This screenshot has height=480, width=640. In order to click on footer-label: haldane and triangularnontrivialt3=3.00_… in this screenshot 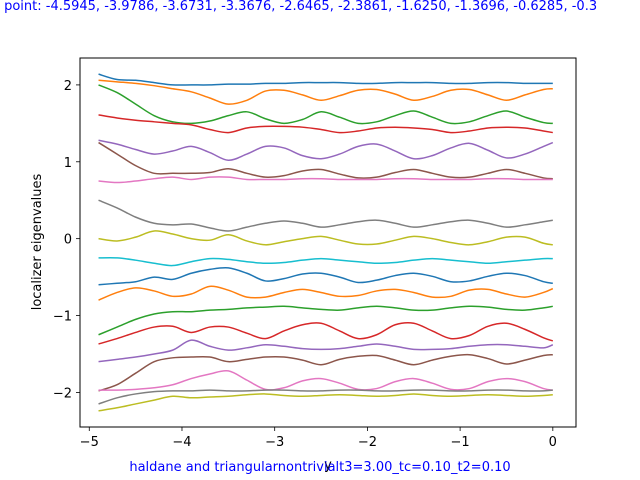, I will do `click(319, 467)`.